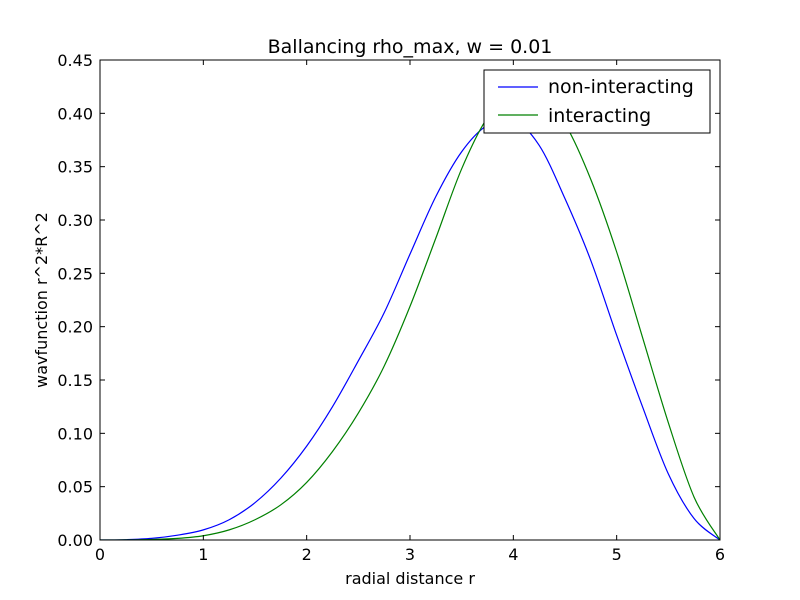 Image resolution: width=800 pixels, height=600 pixels. What do you see at coordinates (75, 60) in the screenshot?
I see `y-tick-label: 0.45` at bounding box center [75, 60].